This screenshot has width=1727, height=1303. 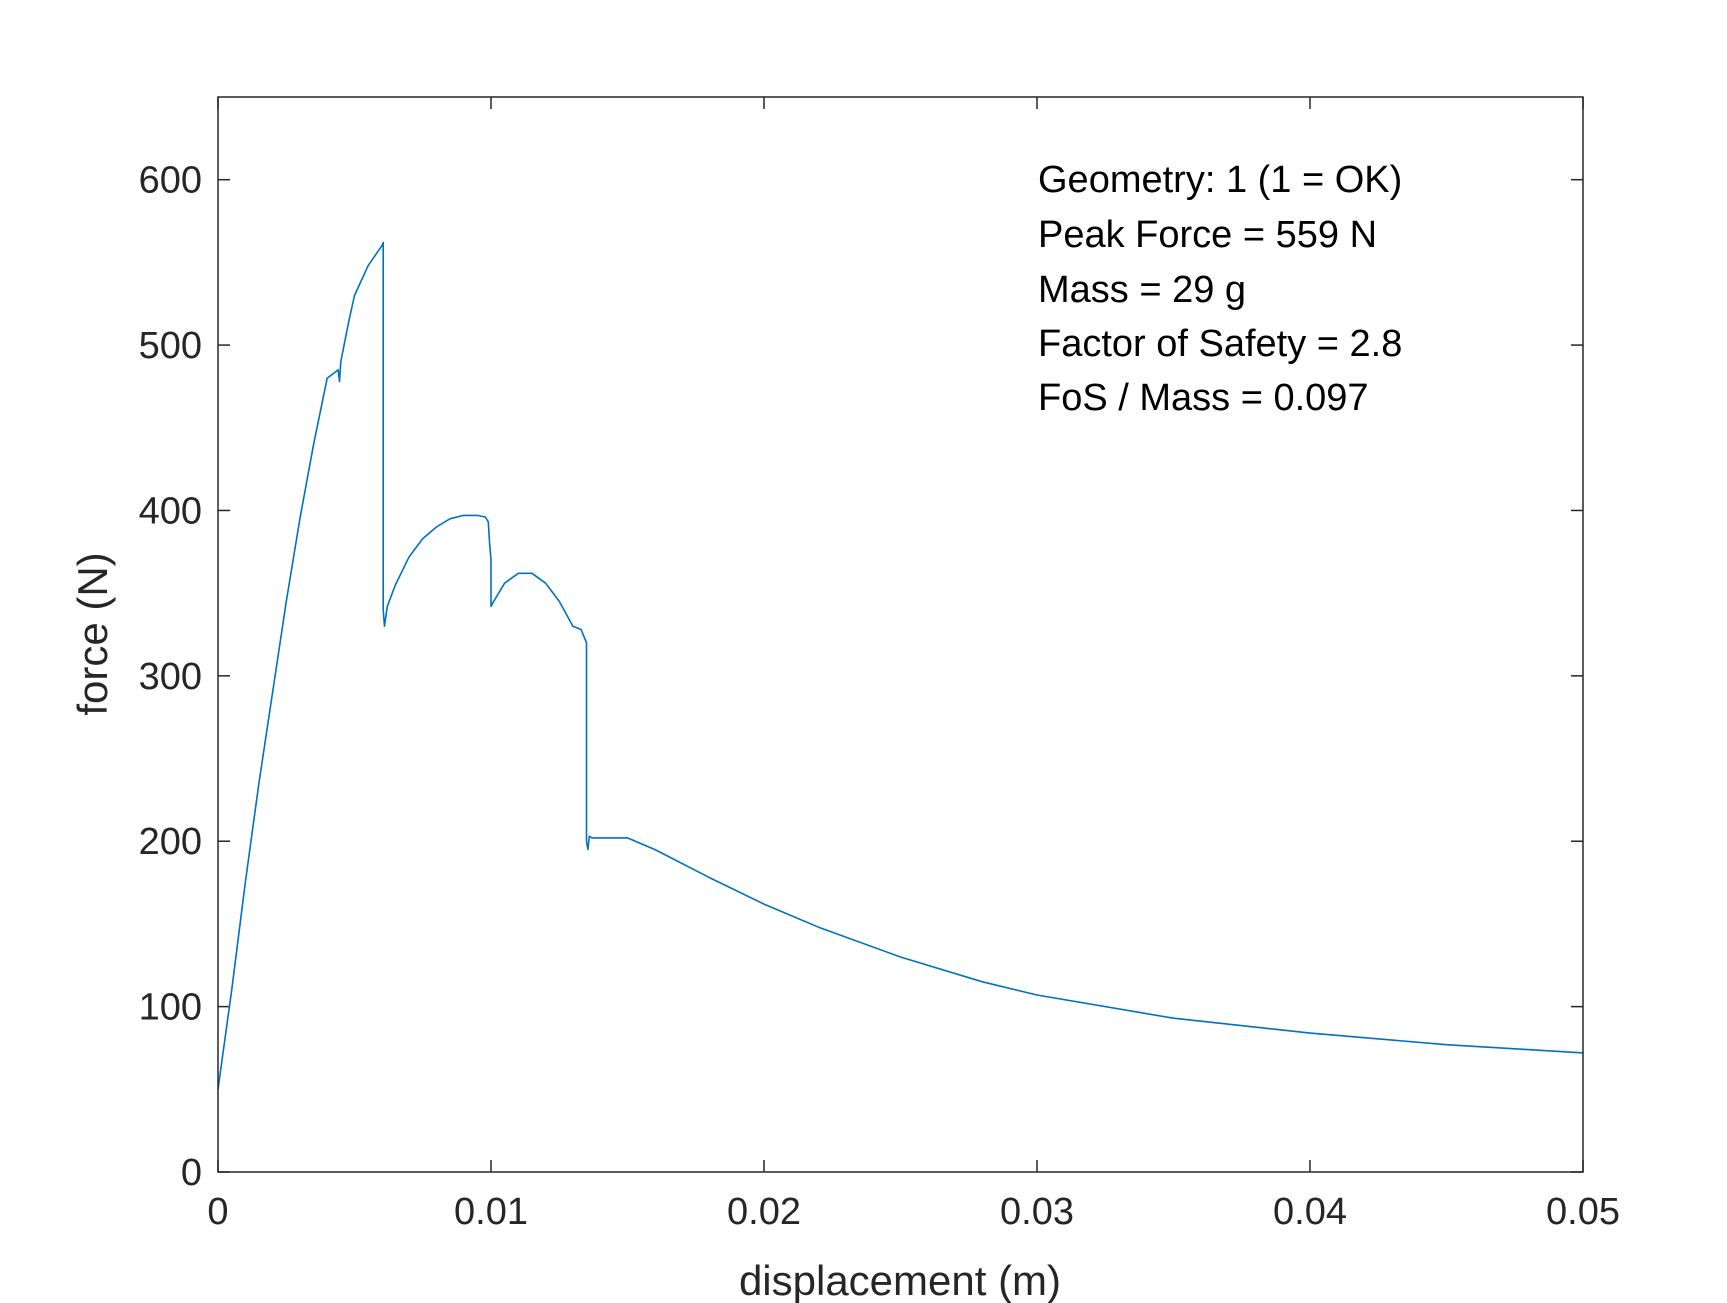 I want to click on y-tick-labels: 0 100 200 300 400 500 600, so click(x=170, y=677).